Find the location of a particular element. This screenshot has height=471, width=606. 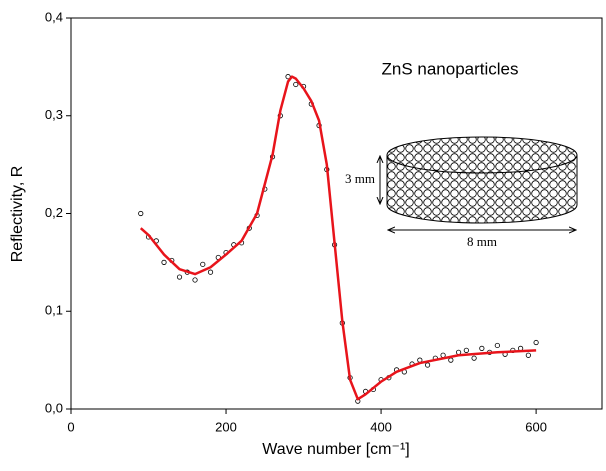

x-tick-label: 0 is located at coordinates (70, 426).